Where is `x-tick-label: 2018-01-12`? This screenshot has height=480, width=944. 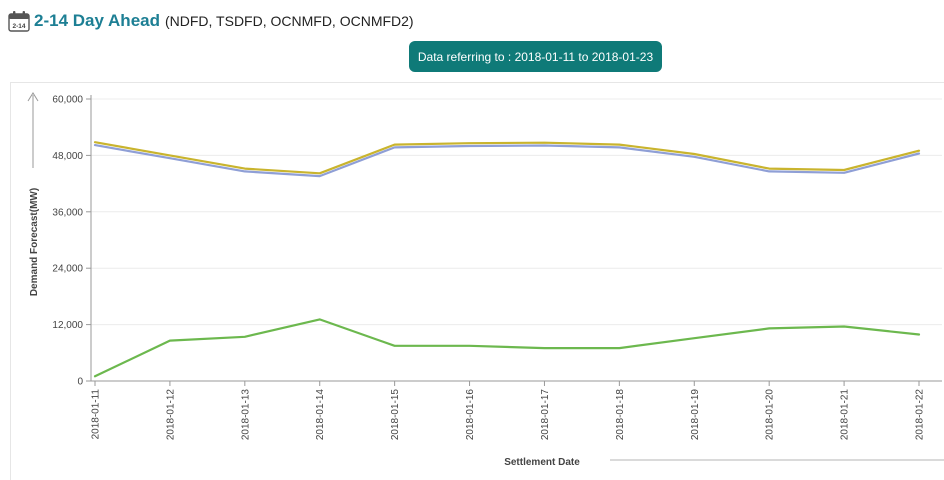
x-tick-label: 2018-01-12 is located at coordinates (170, 415).